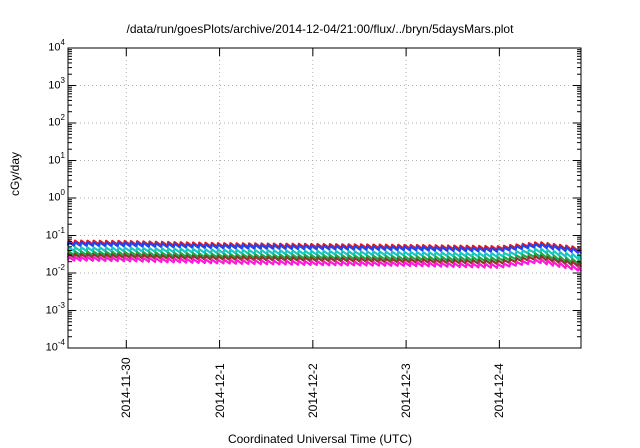 The image size is (640, 448). I want to click on y-tick-label: 10⁻¹, so click(55, 233).